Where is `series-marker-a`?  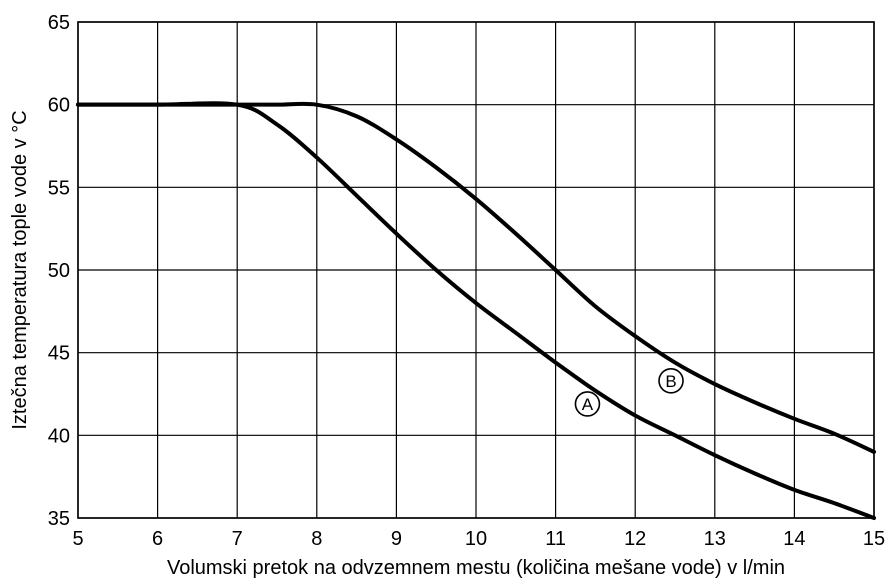 series-marker-a is located at coordinates (587, 404).